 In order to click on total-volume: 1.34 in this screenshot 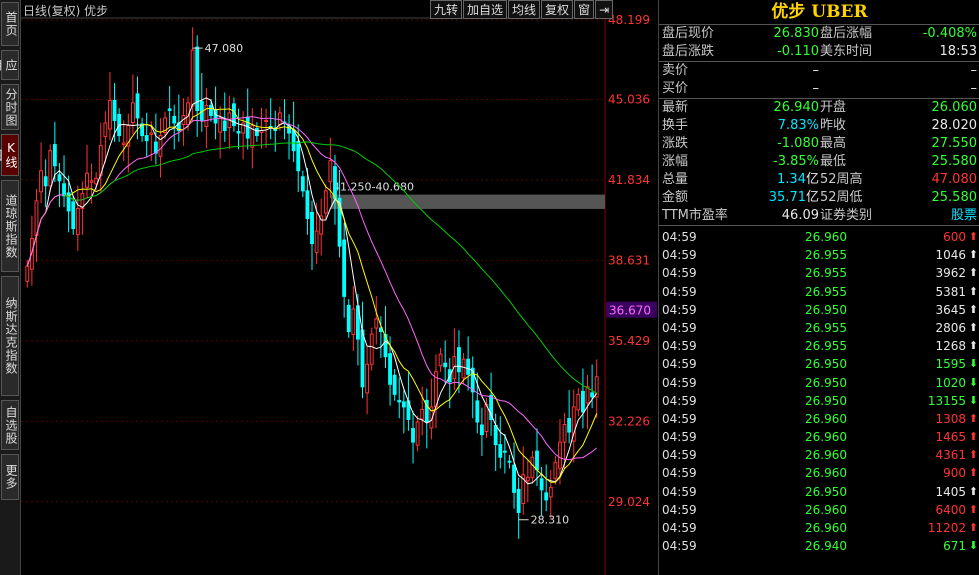, I will do `click(791, 179)`.